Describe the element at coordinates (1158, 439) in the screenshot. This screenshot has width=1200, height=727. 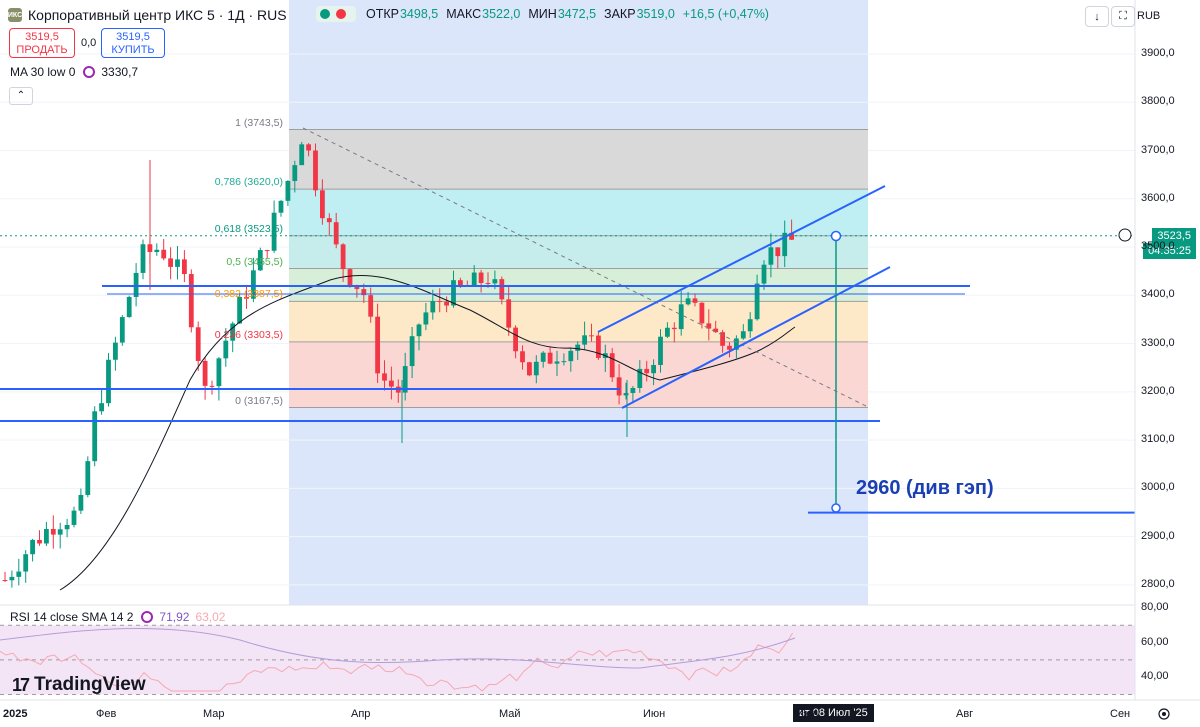
I see `price-axis-label: 3100,0` at that location.